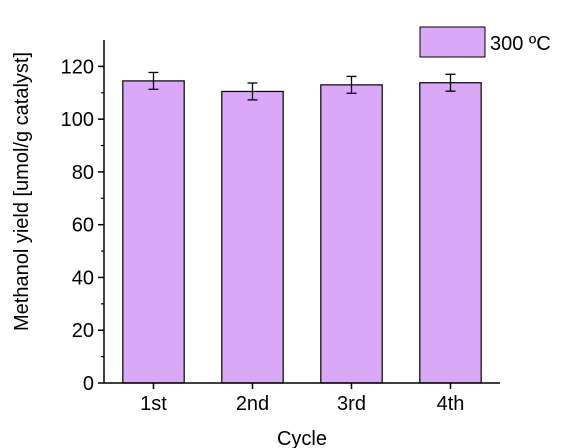  Describe the element at coordinates (452, 42) in the screenshot. I see `legend-swatch` at that location.